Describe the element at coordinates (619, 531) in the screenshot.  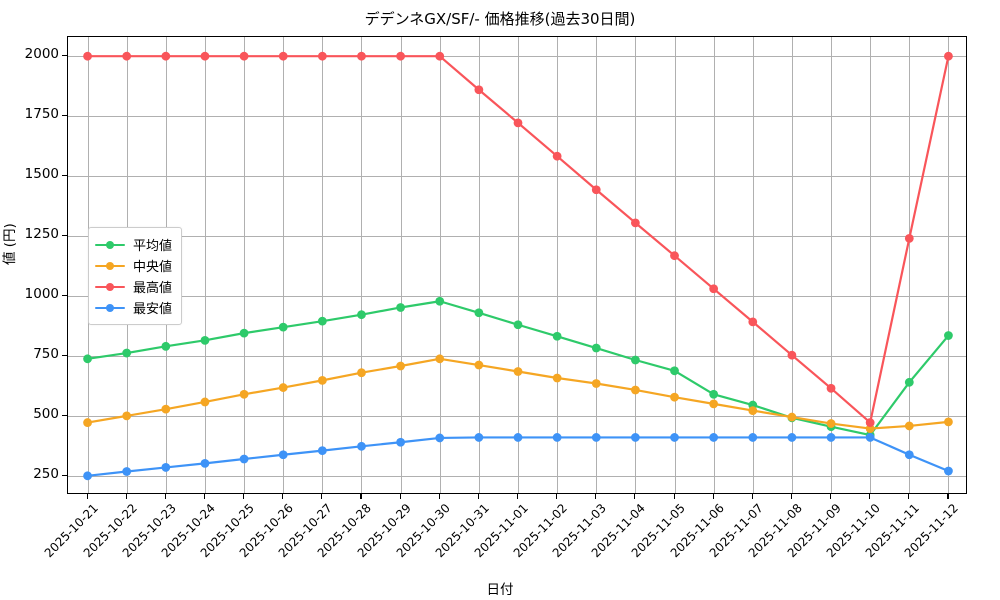
I see `x-tick-label: 2025-11-04` at that location.